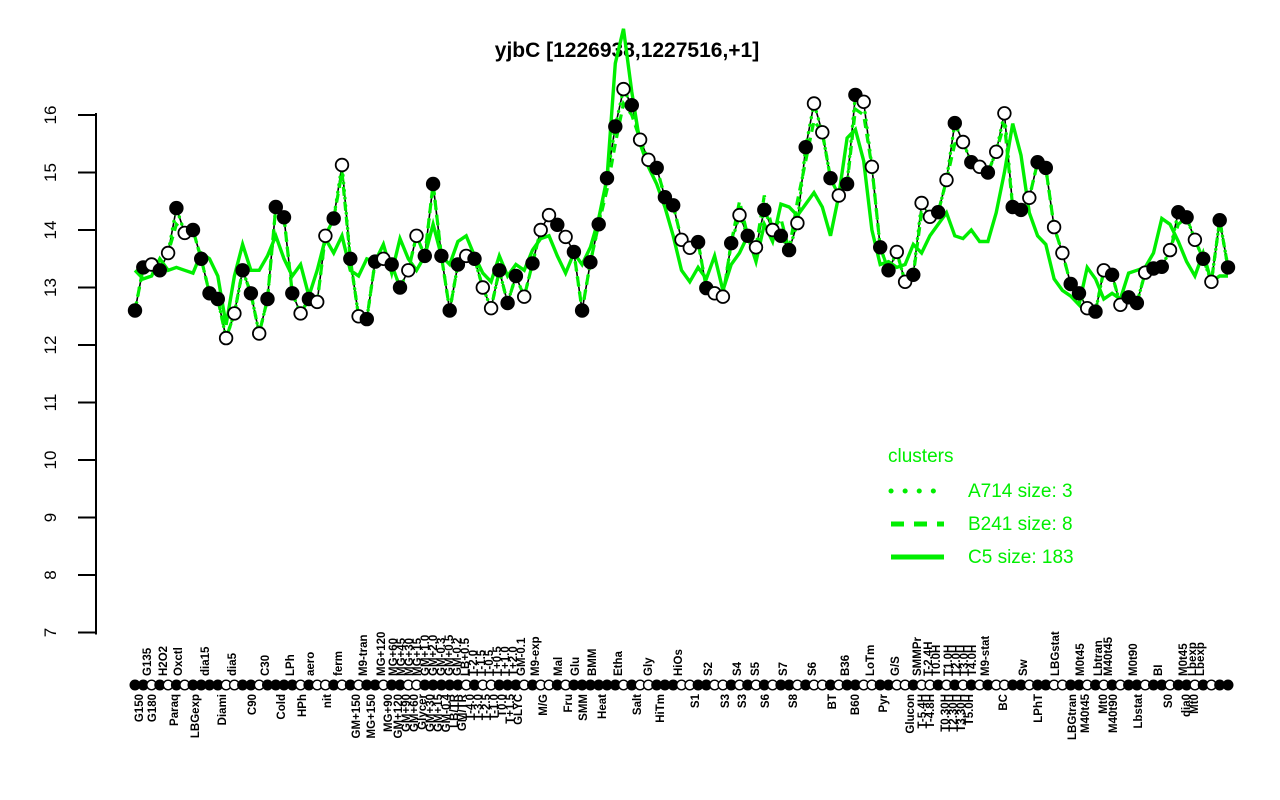  I want to click on x-axis-label-bottom: BC, so click(1004, 702).